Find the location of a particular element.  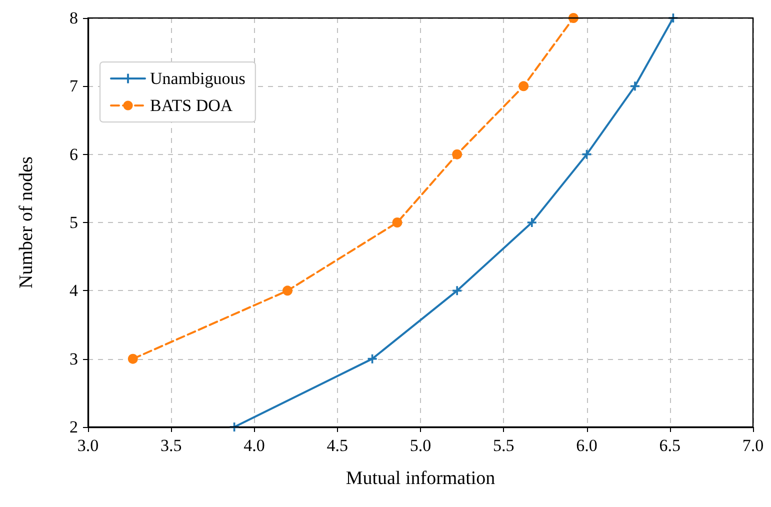

x-tick-label: 5.5 is located at coordinates (503, 445).